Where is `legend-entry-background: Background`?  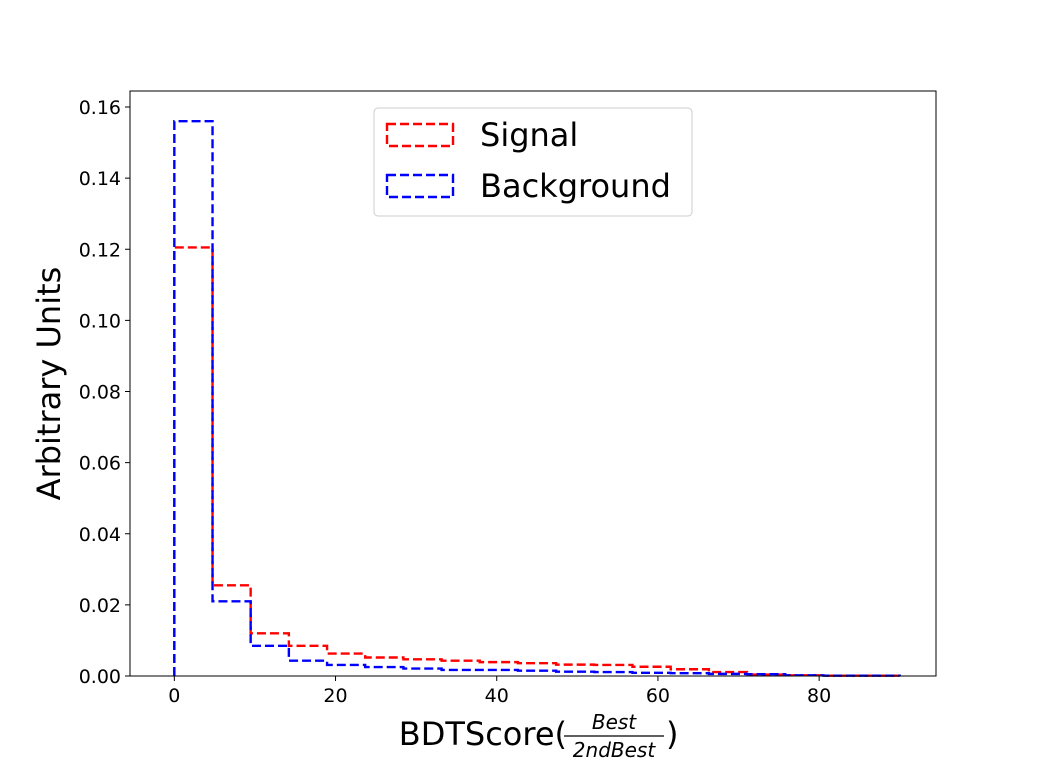 legend-entry-background: Background is located at coordinates (528, 186).